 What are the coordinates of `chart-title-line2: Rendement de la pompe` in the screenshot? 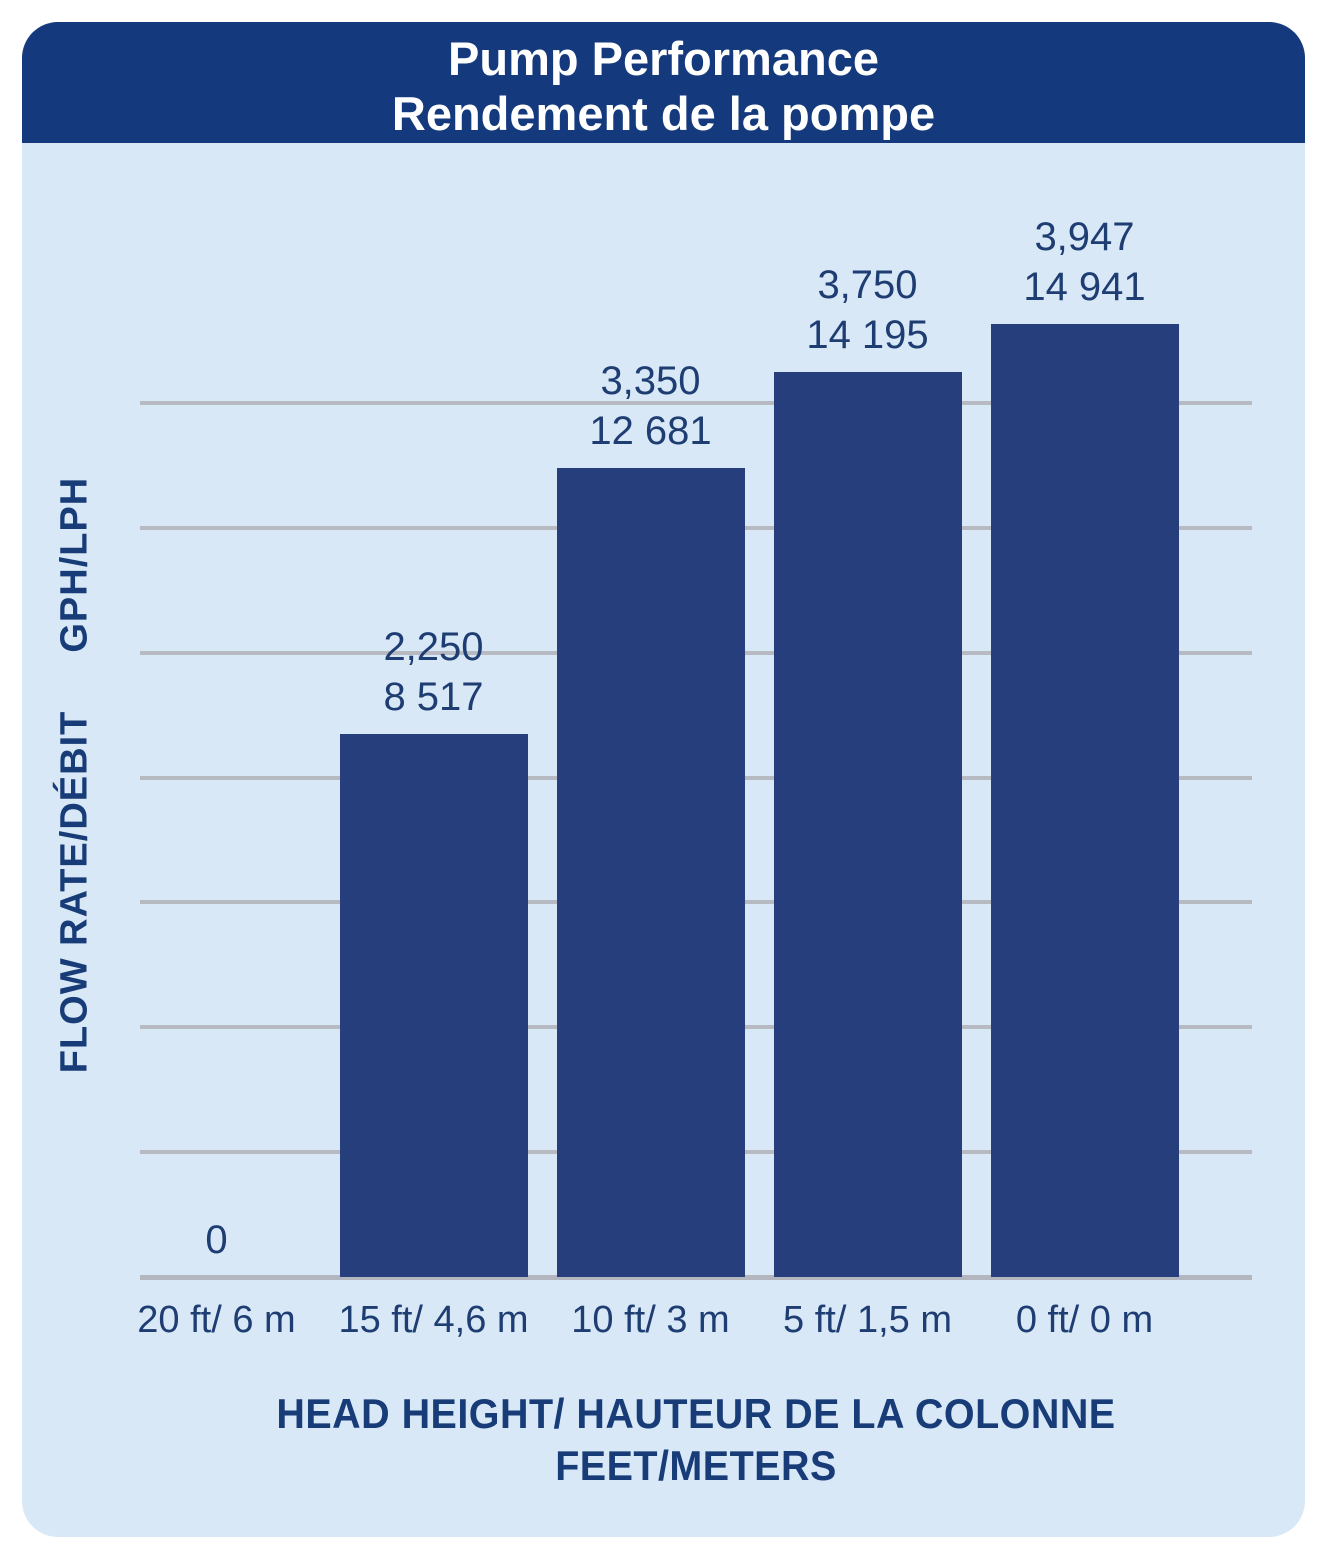 It's located at (663, 113).